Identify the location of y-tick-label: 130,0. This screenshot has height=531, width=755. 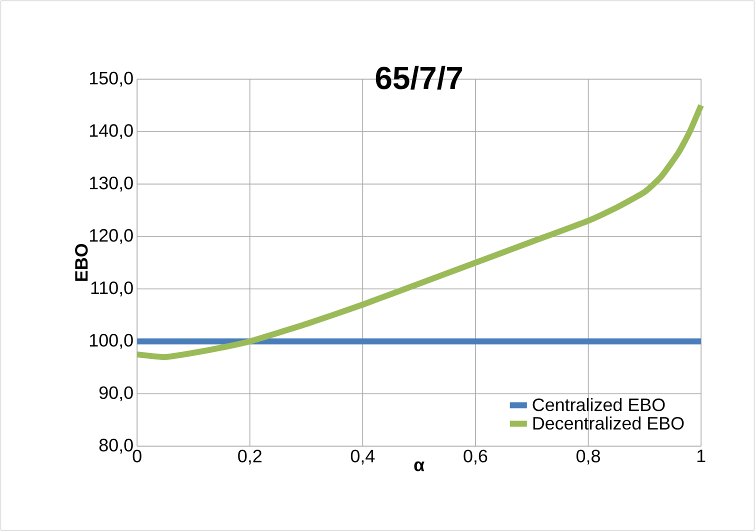
(111, 184).